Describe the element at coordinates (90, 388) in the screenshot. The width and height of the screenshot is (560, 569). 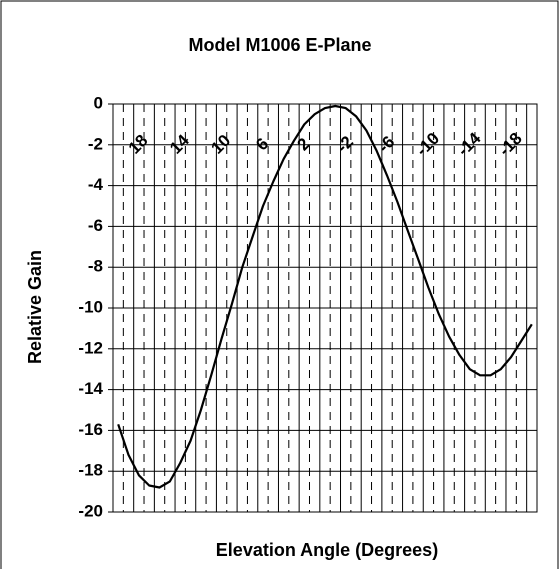
I see `y-tick-label: -14` at that location.